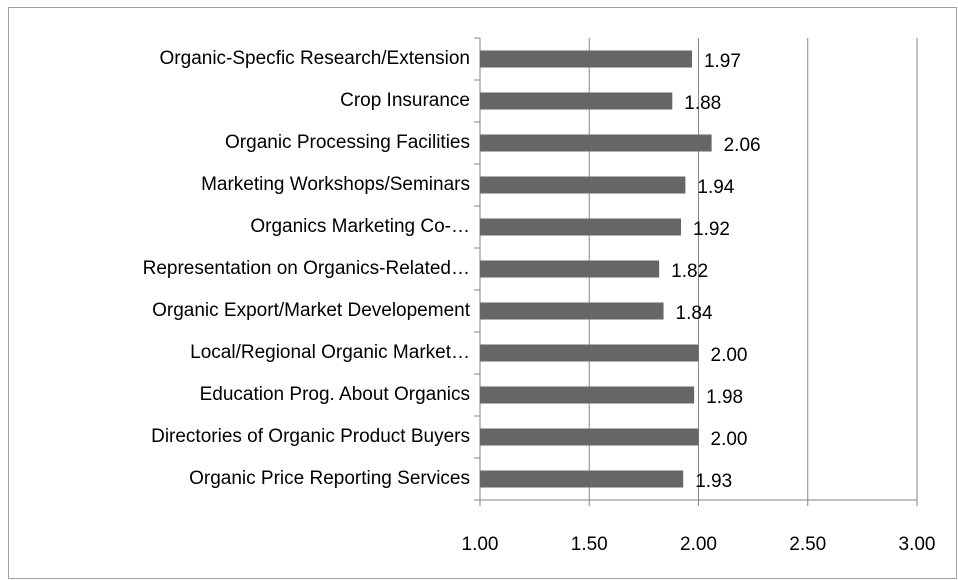  Describe the element at coordinates (694, 313) in the screenshot. I see `value-label: 1.84` at that location.